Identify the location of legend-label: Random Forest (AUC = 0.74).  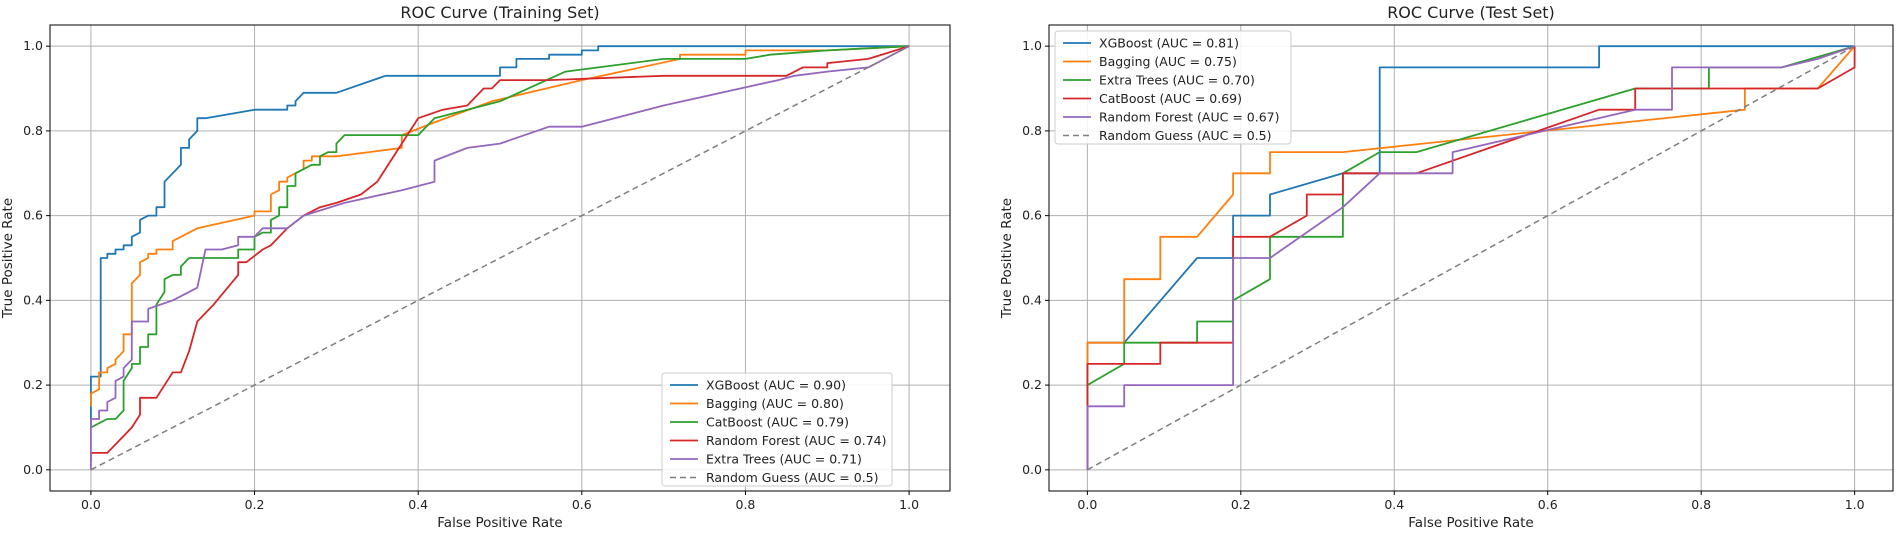
(796, 440).